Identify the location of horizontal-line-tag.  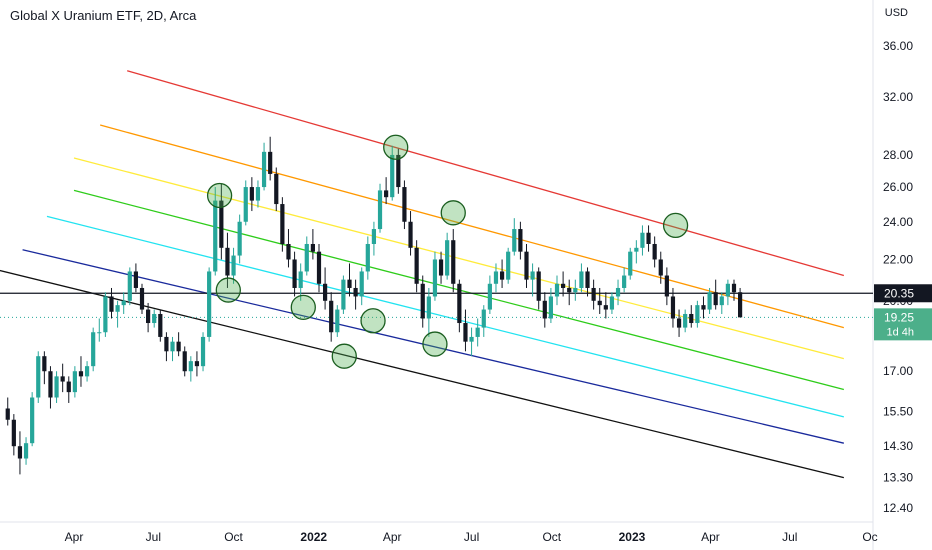
(903, 293).